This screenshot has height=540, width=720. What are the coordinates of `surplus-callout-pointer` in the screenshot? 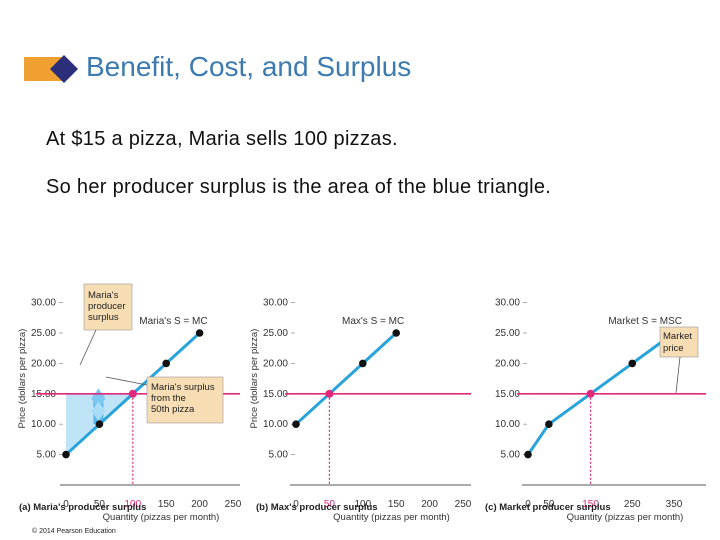 It's located at (88, 347).